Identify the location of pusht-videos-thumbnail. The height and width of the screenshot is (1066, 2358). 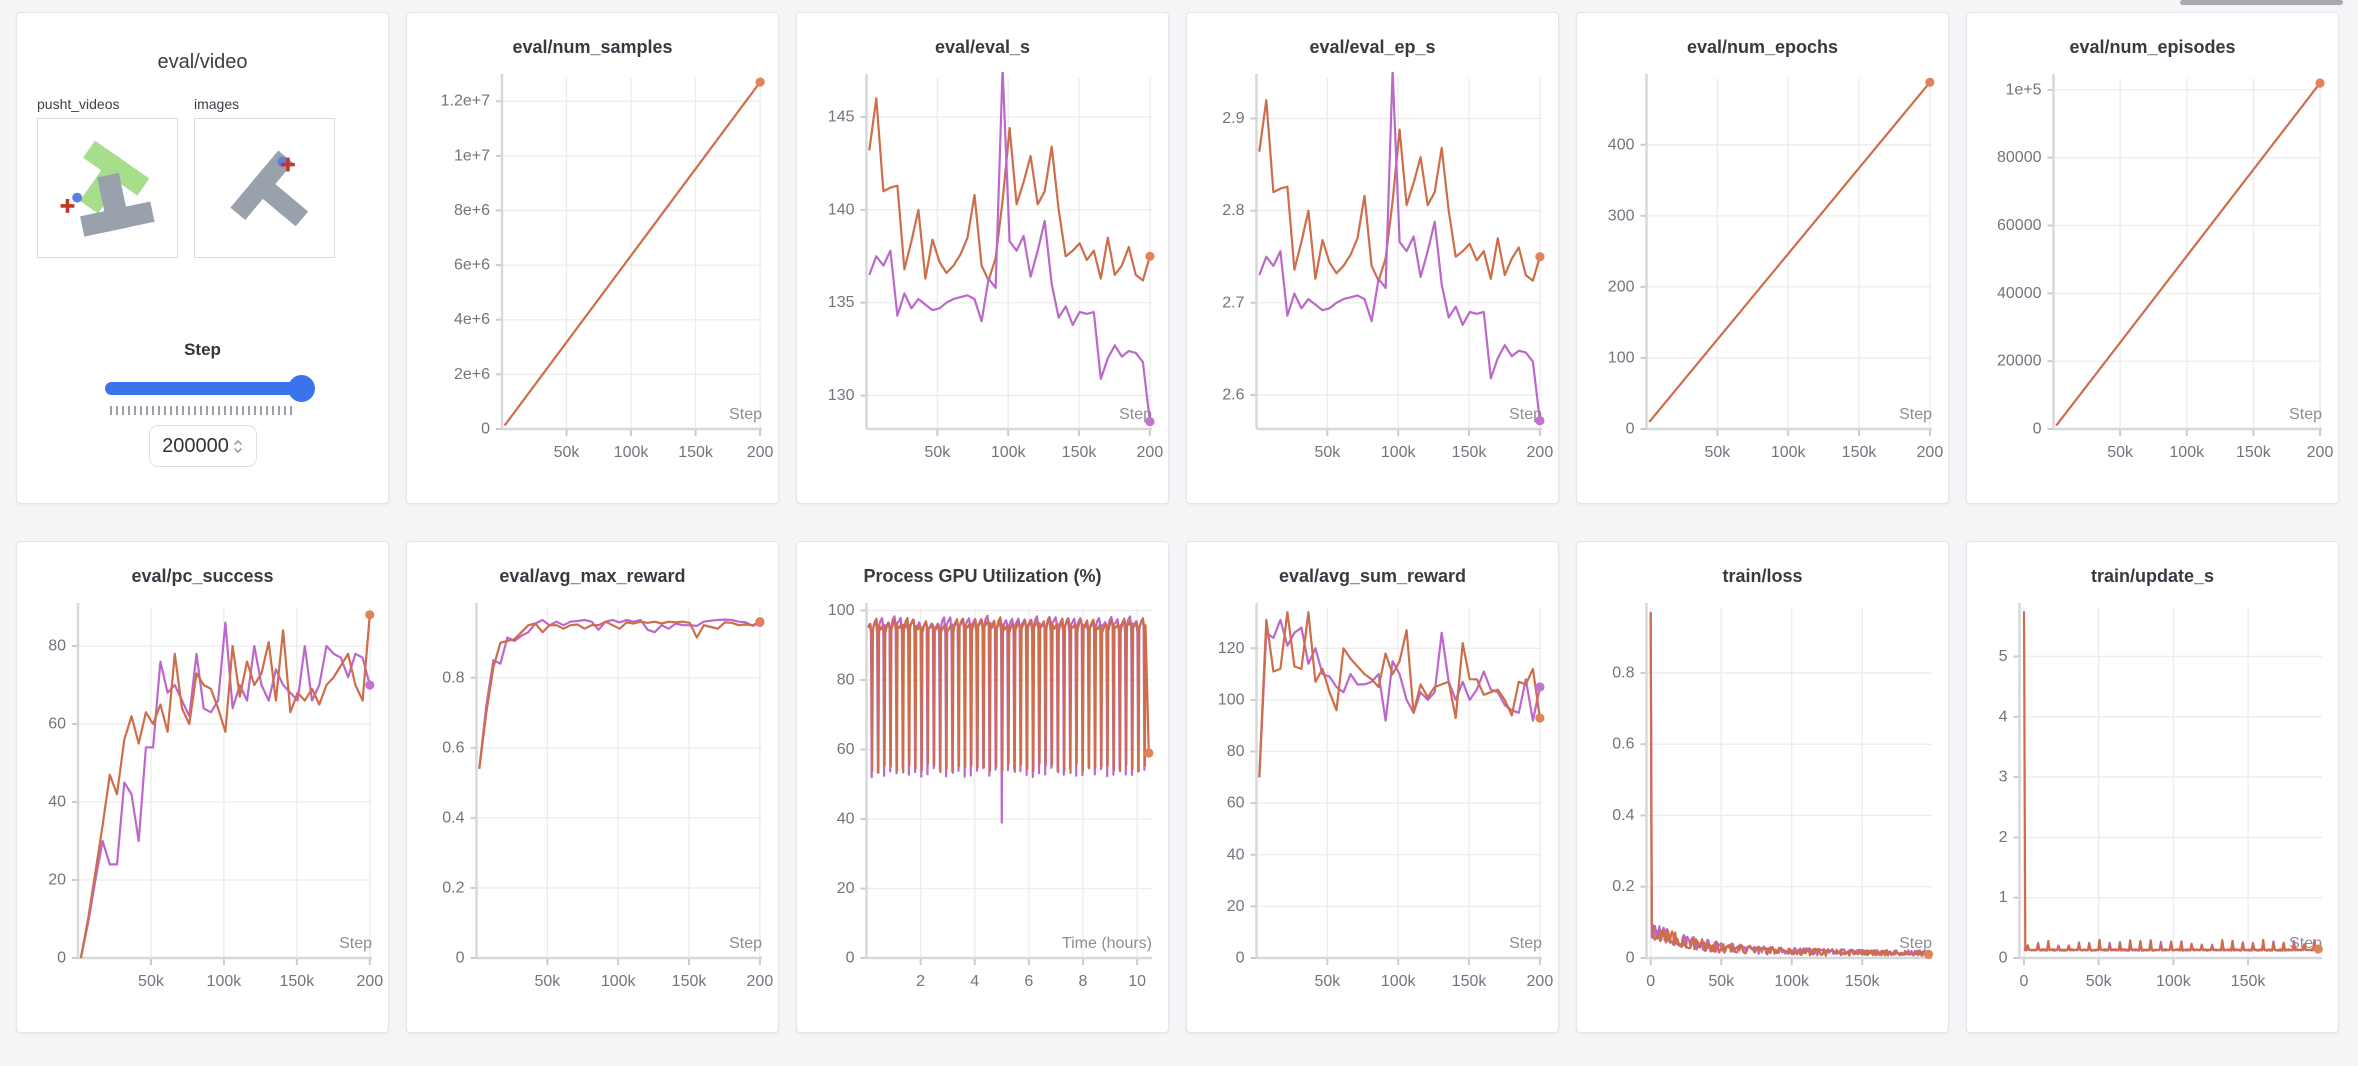
(107, 188).